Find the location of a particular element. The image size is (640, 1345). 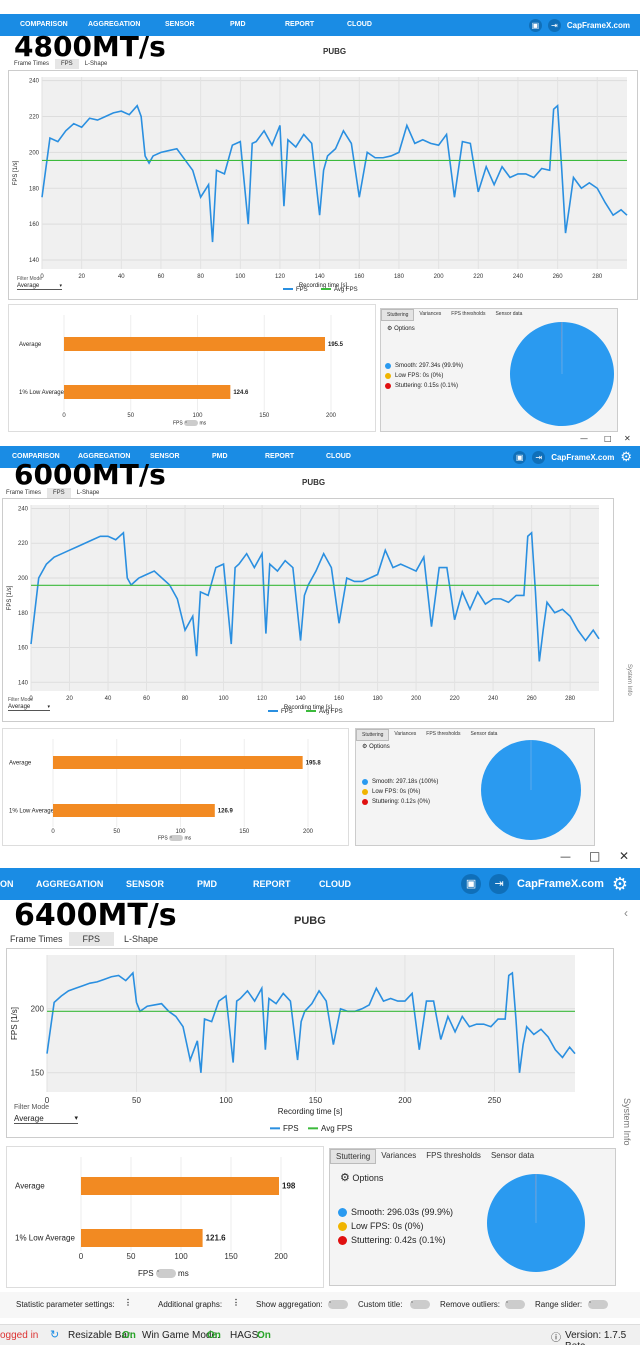

refresh-icon: ↻ is located at coordinates (55, 1335).